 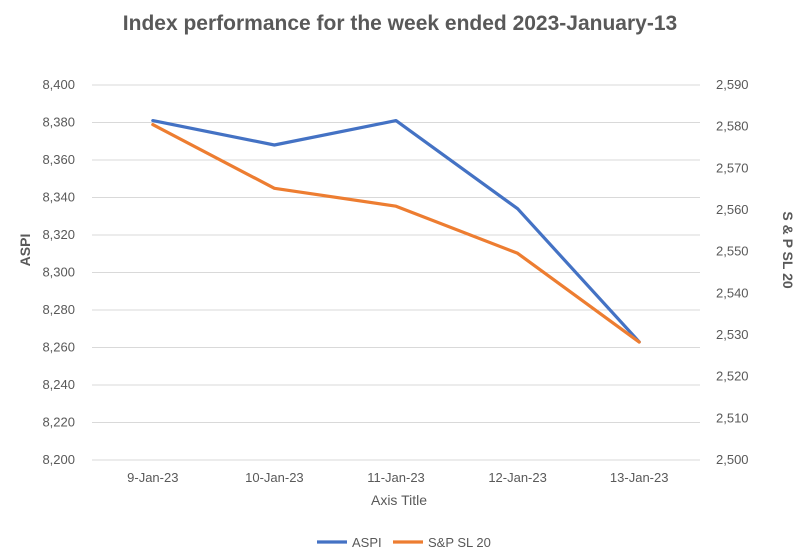 I want to click on right-axis-tick-label: 2,590, so click(x=732, y=84).